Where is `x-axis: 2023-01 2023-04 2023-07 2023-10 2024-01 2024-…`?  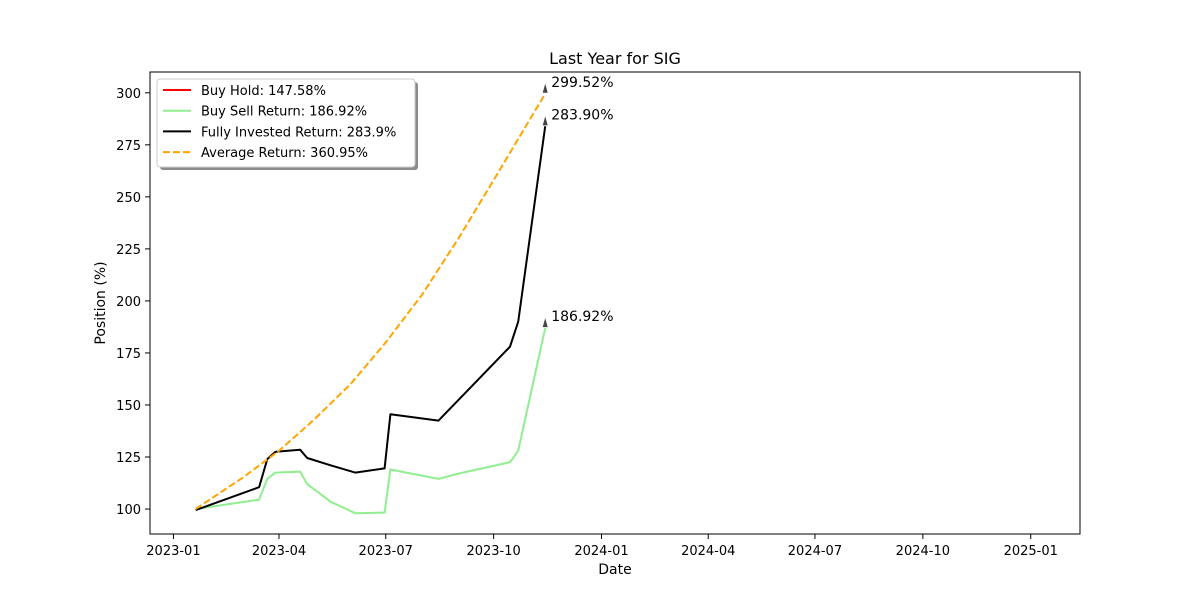 x-axis: 2023-01 2023-04 2023-07 2023-10 2024-01 2024-… is located at coordinates (602, 546).